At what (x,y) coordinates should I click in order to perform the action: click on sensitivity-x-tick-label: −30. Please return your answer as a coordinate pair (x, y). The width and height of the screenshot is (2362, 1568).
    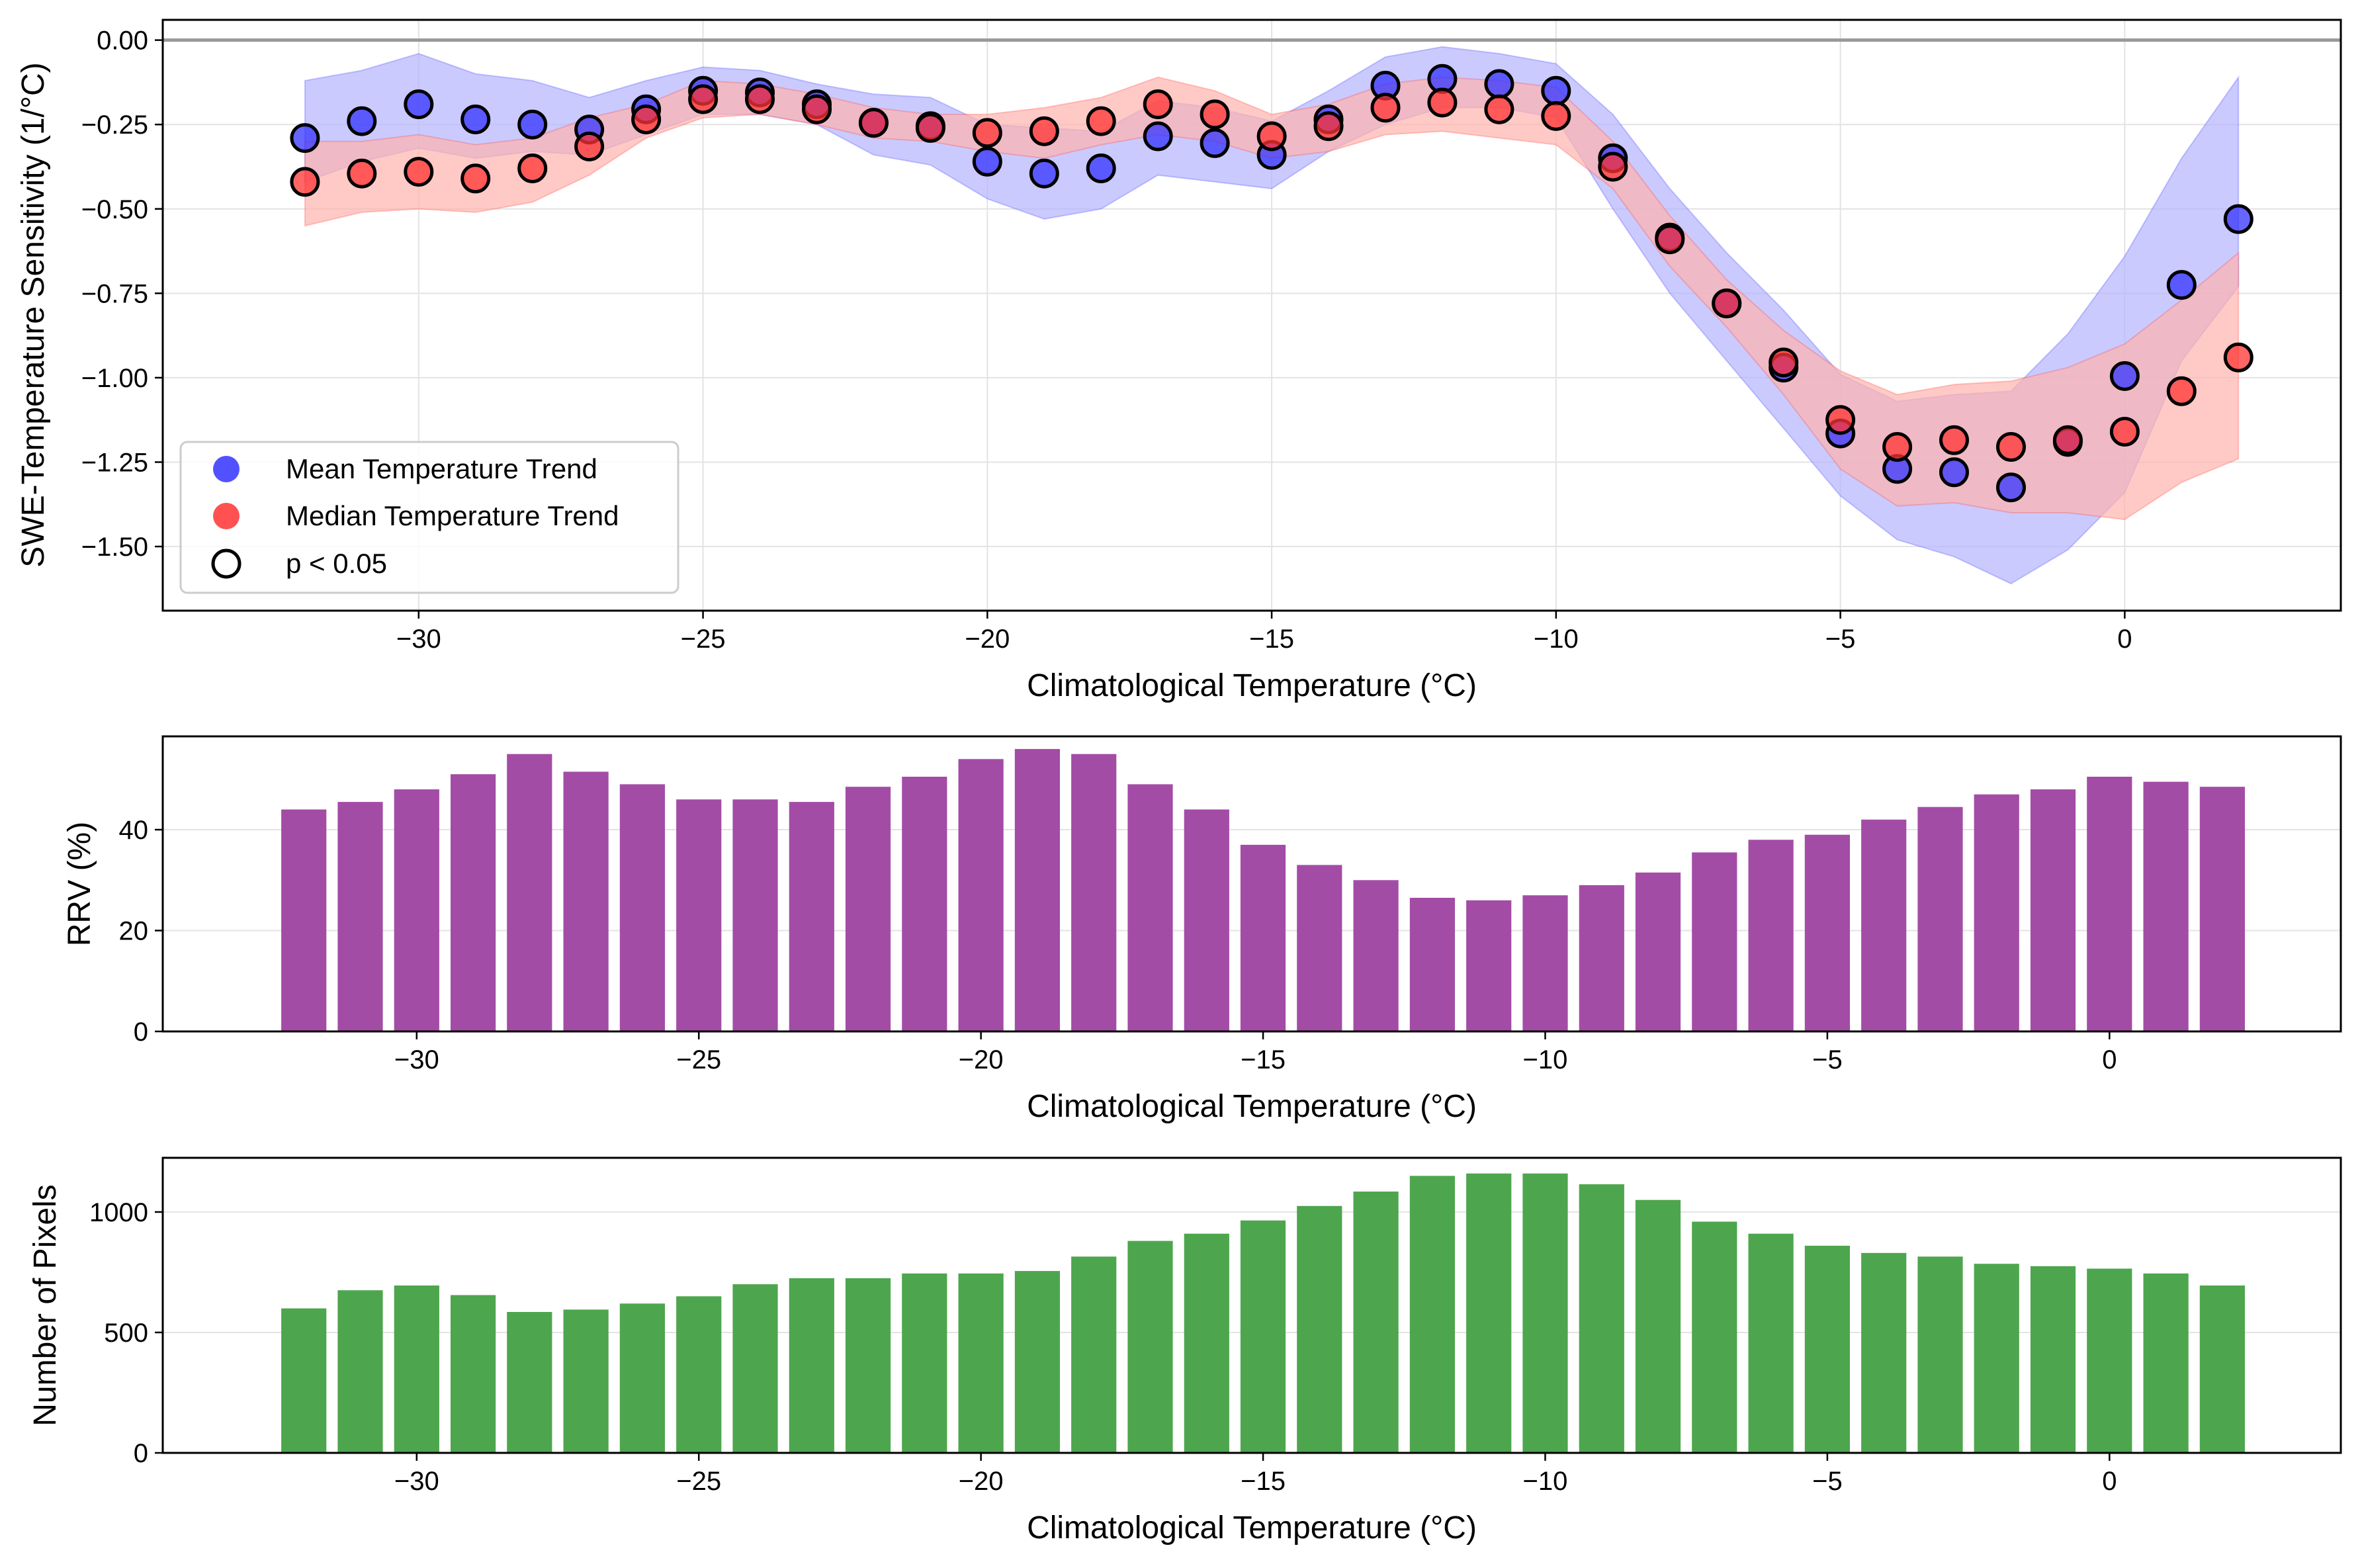
    Looking at the image, I should click on (418, 640).